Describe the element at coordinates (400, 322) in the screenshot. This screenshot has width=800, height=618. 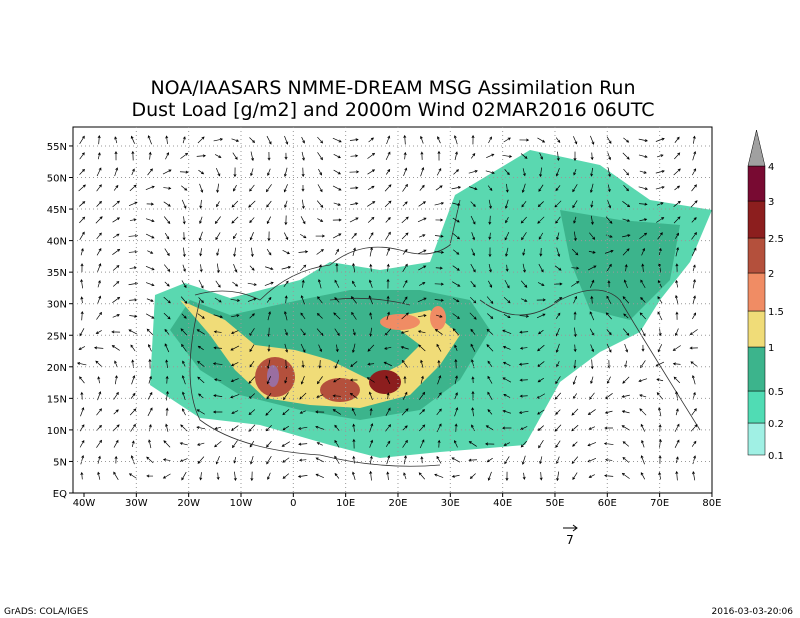
I see `dust-area-very-high` at that location.